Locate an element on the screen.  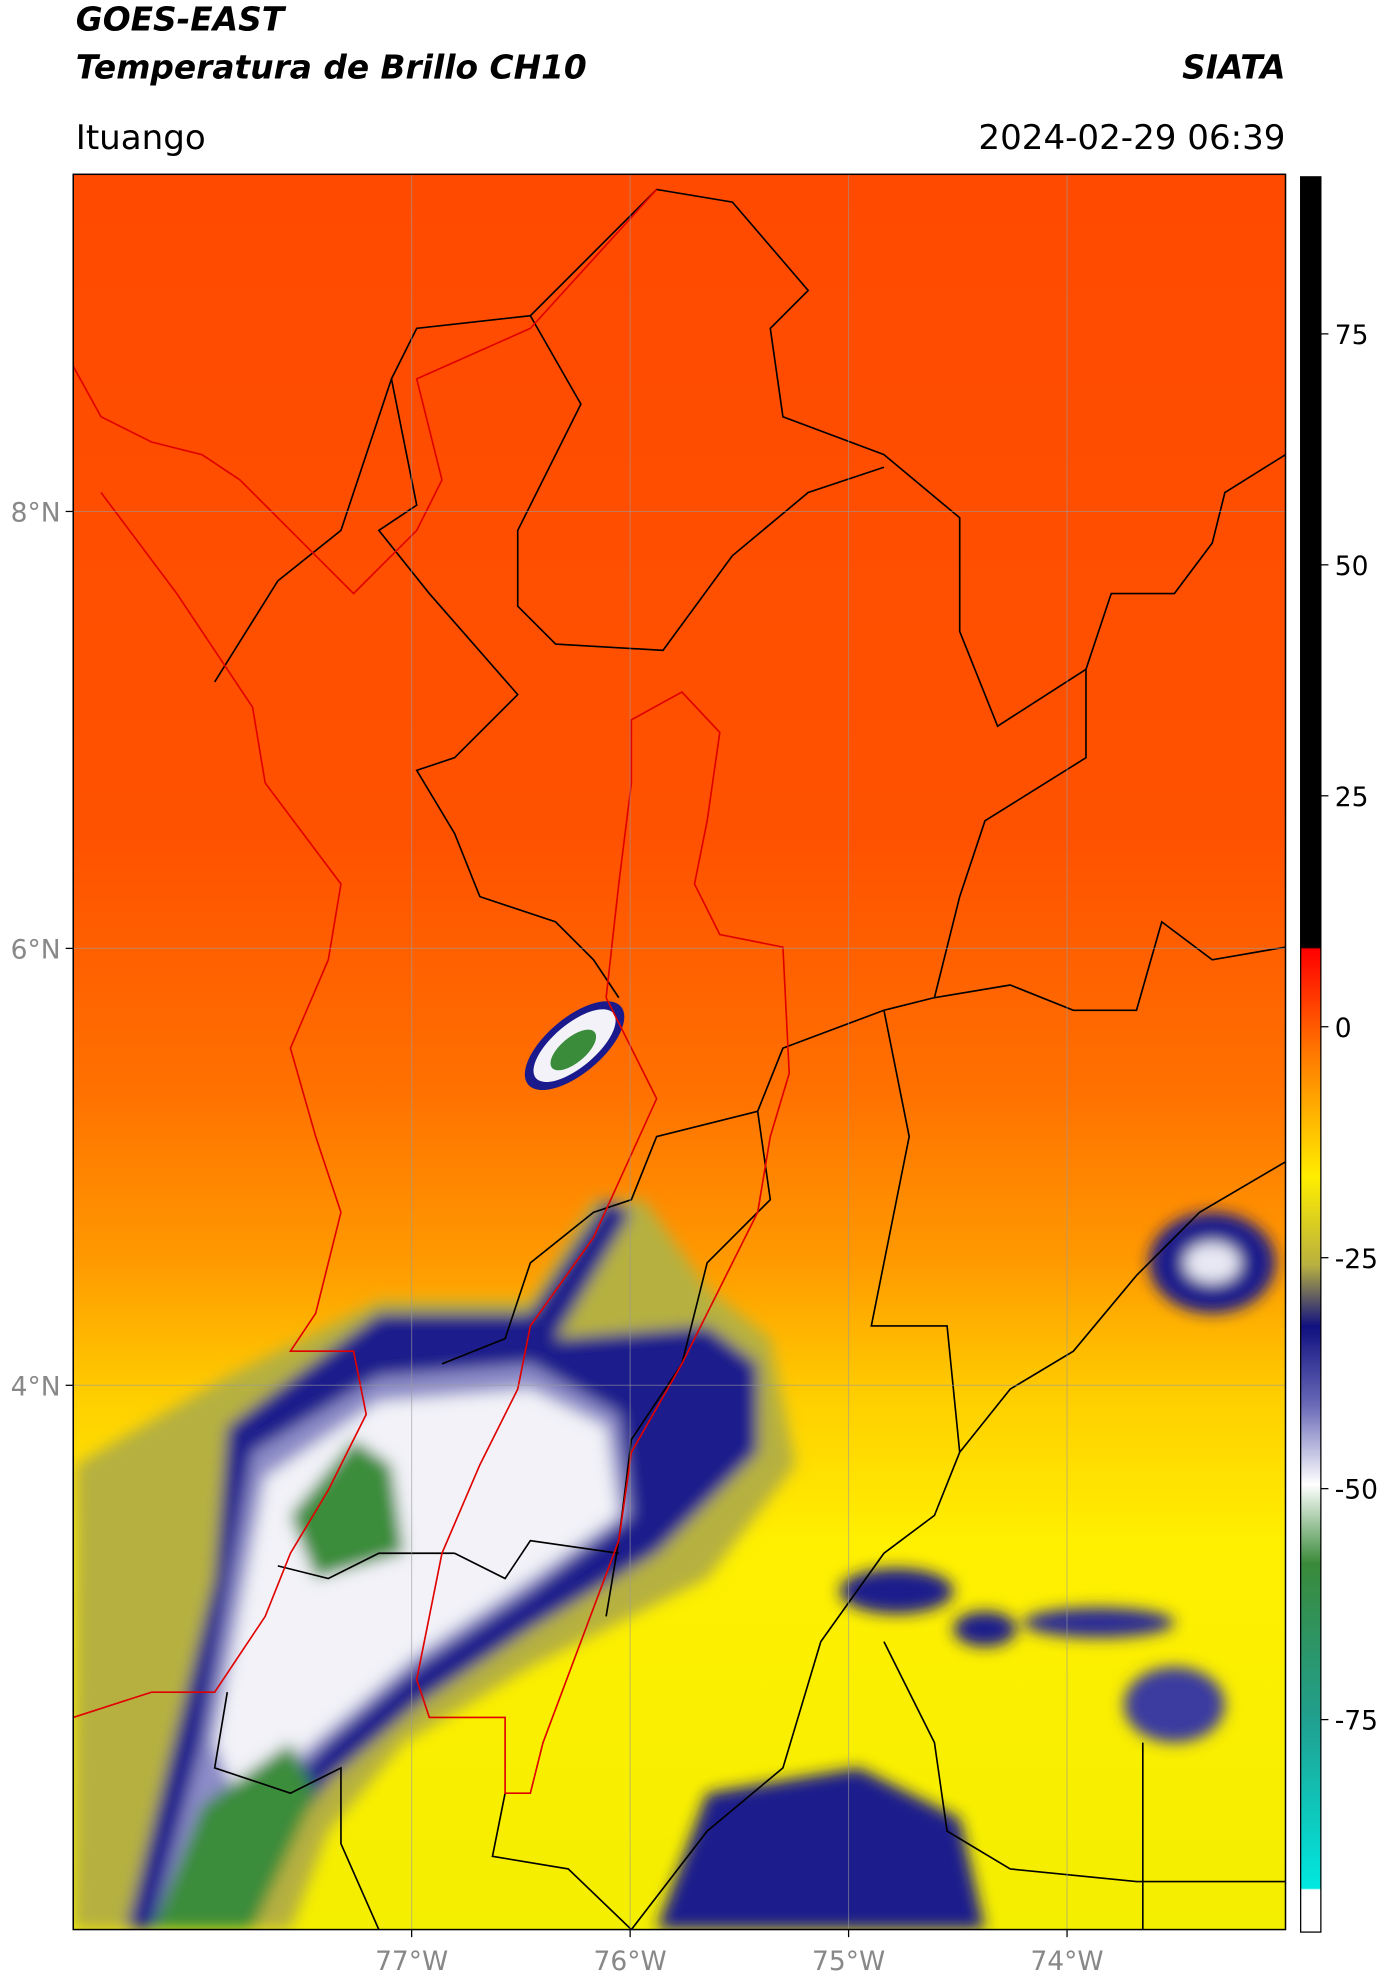
lon-label: 74°W is located at coordinates (1066, 1961).